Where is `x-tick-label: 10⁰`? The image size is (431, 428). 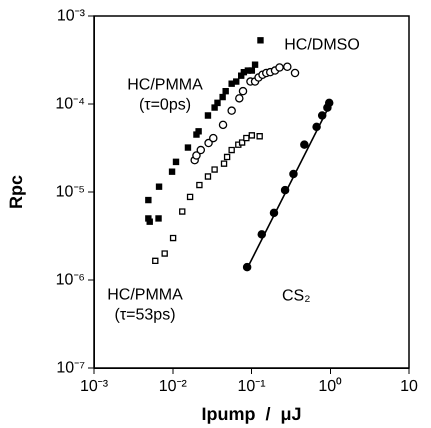 x-tick-label: 10⁰ is located at coordinates (330, 386).